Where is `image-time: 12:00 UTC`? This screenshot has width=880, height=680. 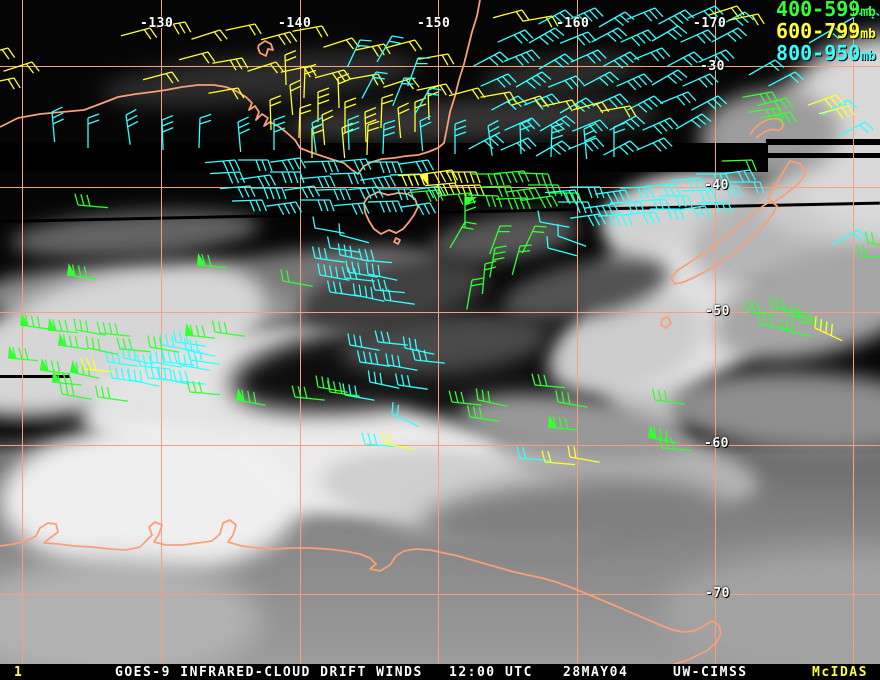 image-time: 12:00 UTC is located at coordinates (491, 672).